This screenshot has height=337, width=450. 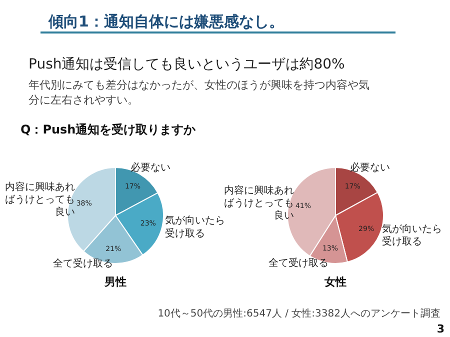 I want to click on text: 傾向1：通知自体には嫌悪感なし。, so click(x=166, y=21).